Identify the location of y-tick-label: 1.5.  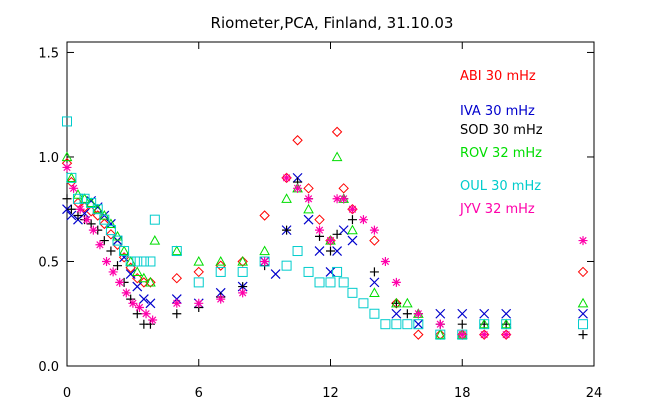
(48, 53).